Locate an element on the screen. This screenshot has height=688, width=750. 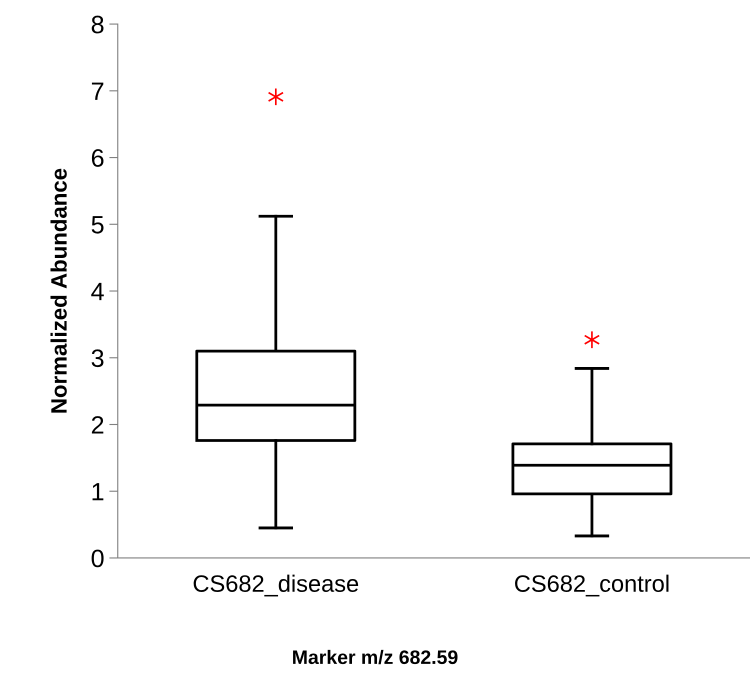
y-tick-label: 2 is located at coordinates (98, 425).